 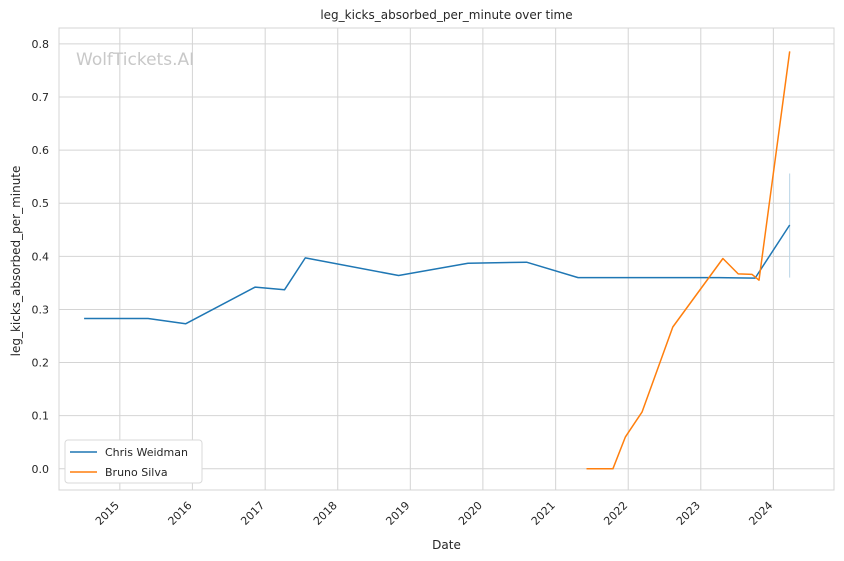 I want to click on x-tick-label: 2017, so click(x=252, y=513).